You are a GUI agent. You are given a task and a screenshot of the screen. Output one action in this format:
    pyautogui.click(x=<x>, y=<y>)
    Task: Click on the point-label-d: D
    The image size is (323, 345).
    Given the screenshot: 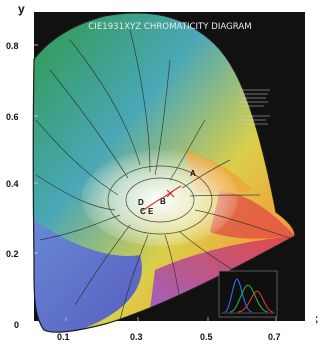 What is the action you would take?
    pyautogui.click(x=141, y=202)
    